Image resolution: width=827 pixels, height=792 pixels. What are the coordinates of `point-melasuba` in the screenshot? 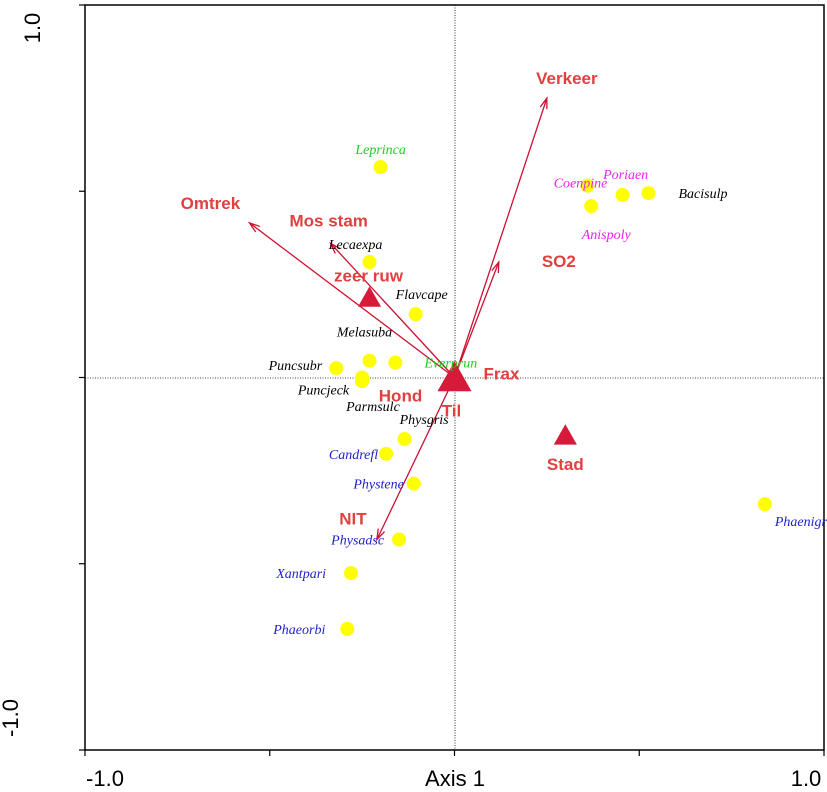 It's located at (369, 360).